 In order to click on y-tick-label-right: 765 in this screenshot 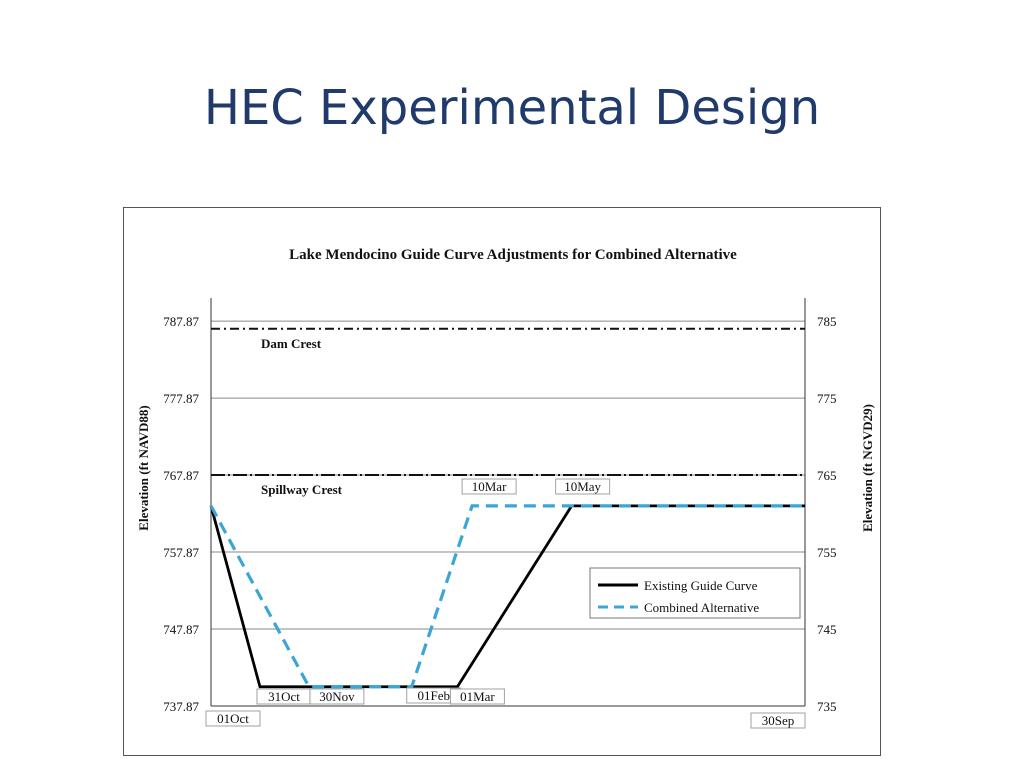, I will do `click(827, 475)`.